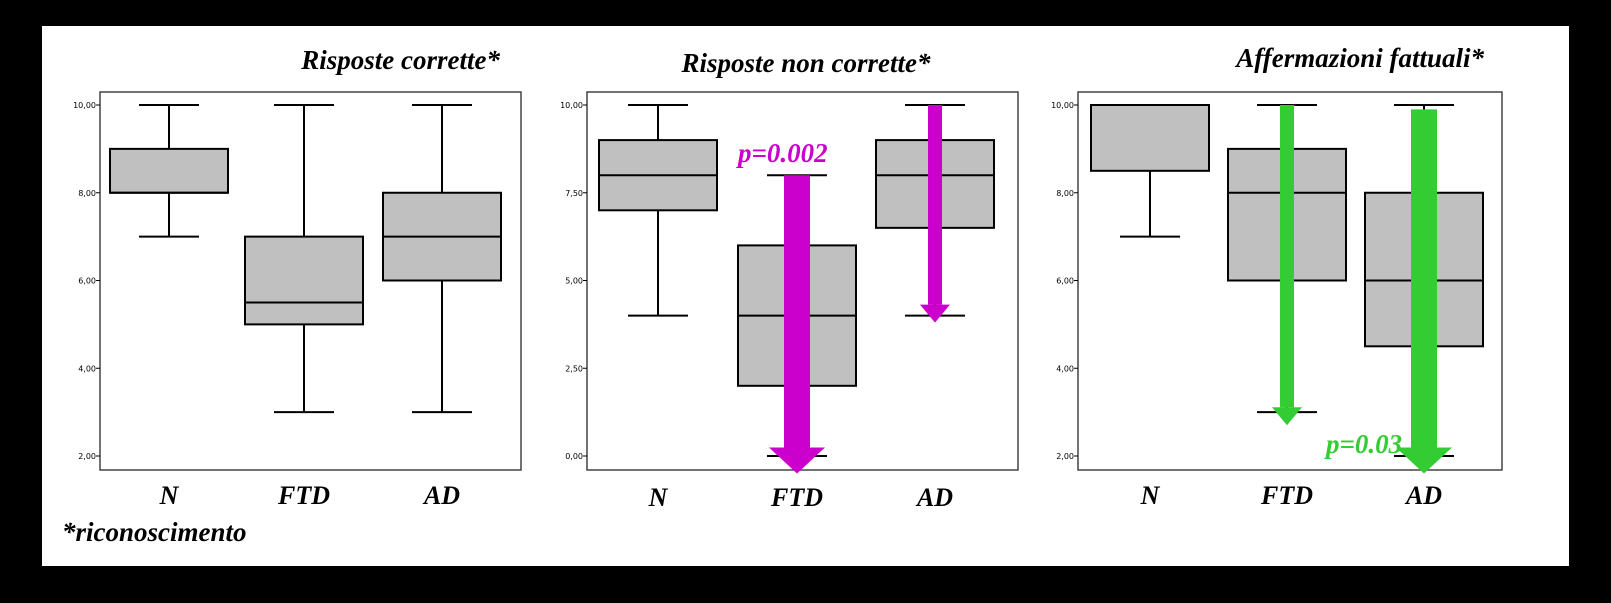 The width and height of the screenshot is (1611, 603). What do you see at coordinates (304, 280) in the screenshot?
I see `box-ftd` at bounding box center [304, 280].